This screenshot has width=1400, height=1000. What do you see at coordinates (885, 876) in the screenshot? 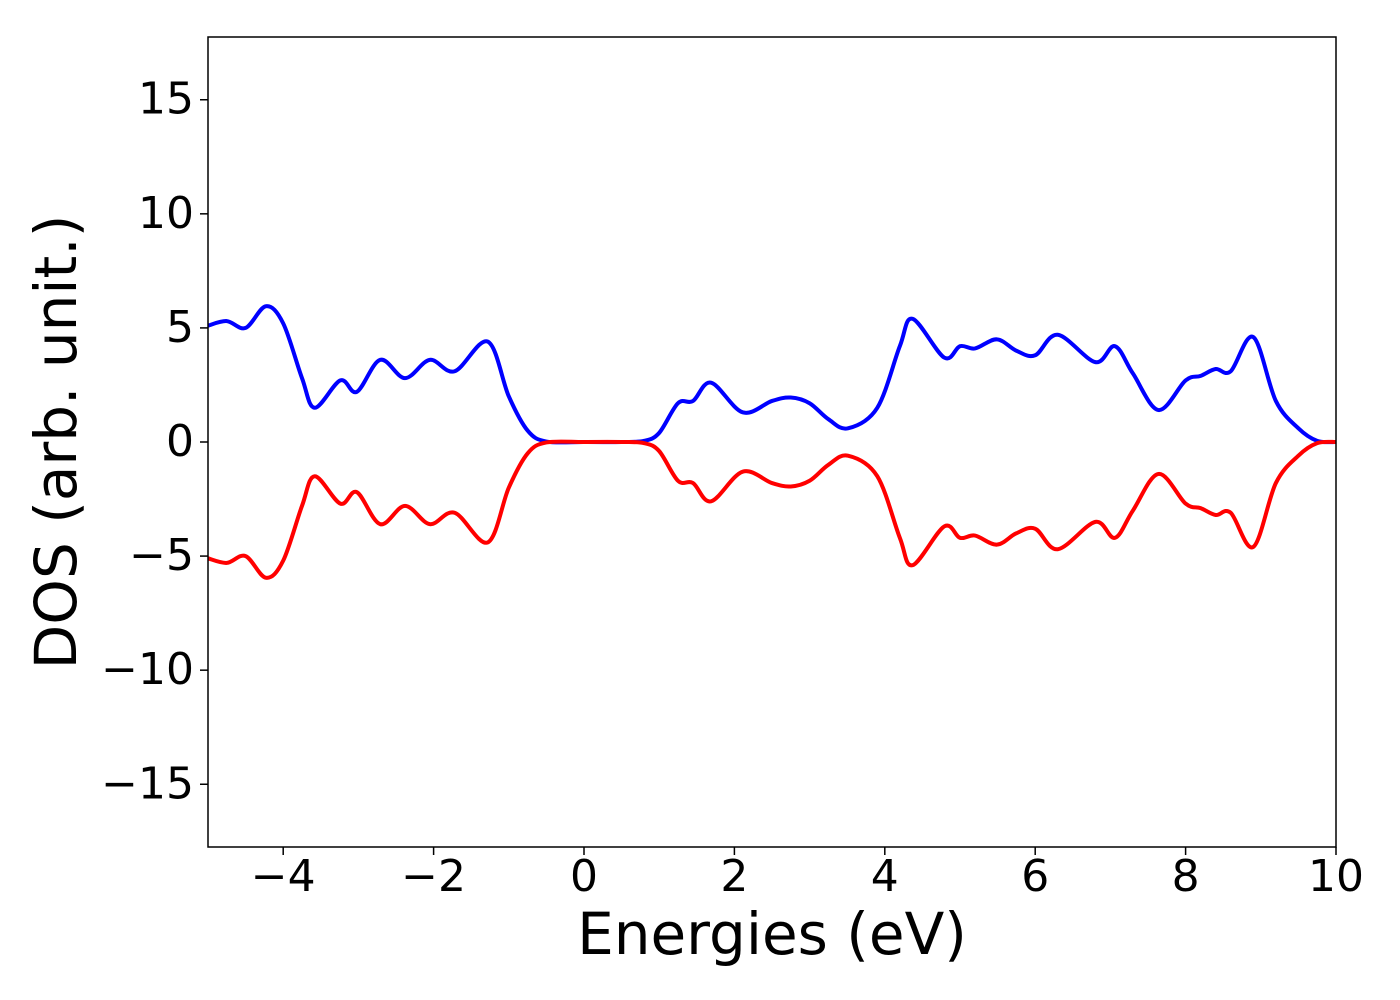
I see `x-tick-label: 4` at bounding box center [885, 876].